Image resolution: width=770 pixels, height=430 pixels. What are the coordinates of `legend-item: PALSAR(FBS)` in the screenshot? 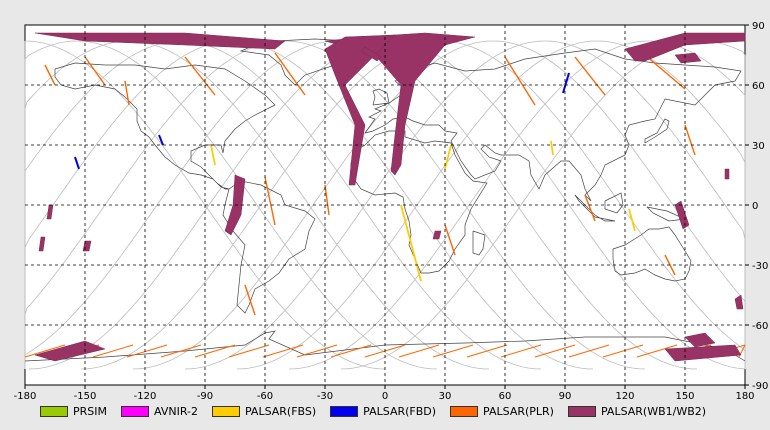 It's located at (264, 411).